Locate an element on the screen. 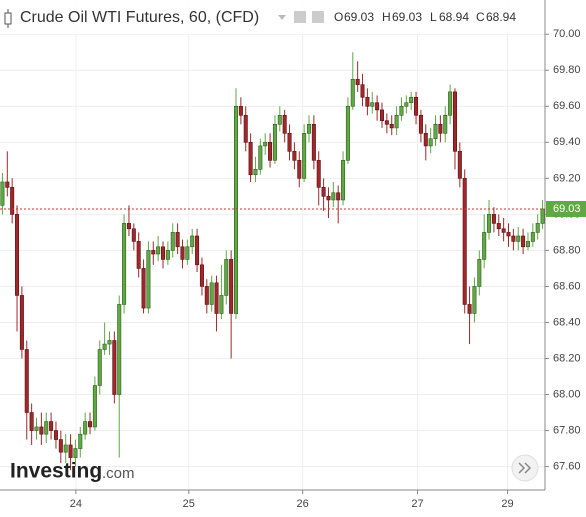 The image size is (586, 517). low-label: L is located at coordinates (433, 17).